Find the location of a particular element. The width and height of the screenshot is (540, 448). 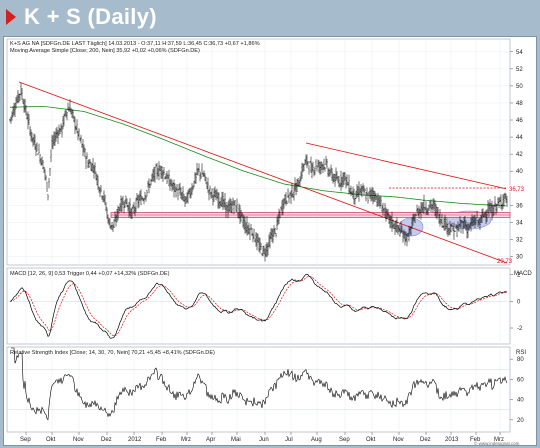

price-tick-label: 30 is located at coordinates (519, 257).